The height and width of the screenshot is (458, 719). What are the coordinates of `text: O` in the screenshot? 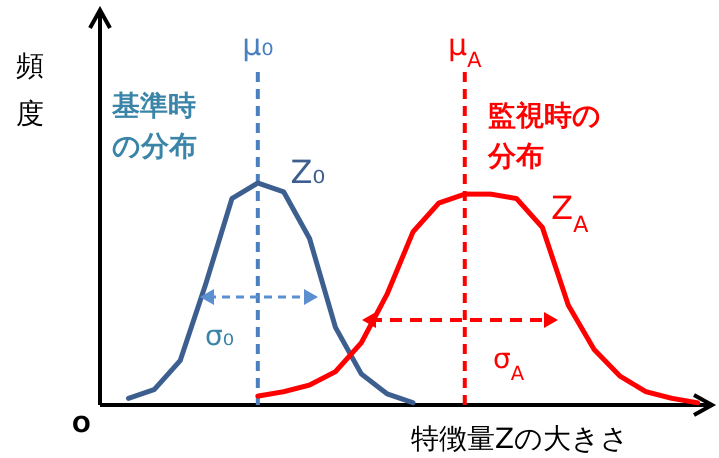 It's located at (81, 425).